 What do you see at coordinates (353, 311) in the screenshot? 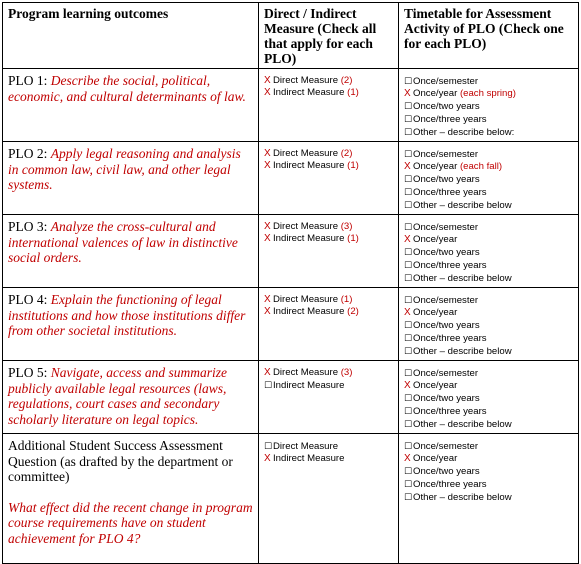
I see `measure-option-note: (2)` at bounding box center [353, 311].